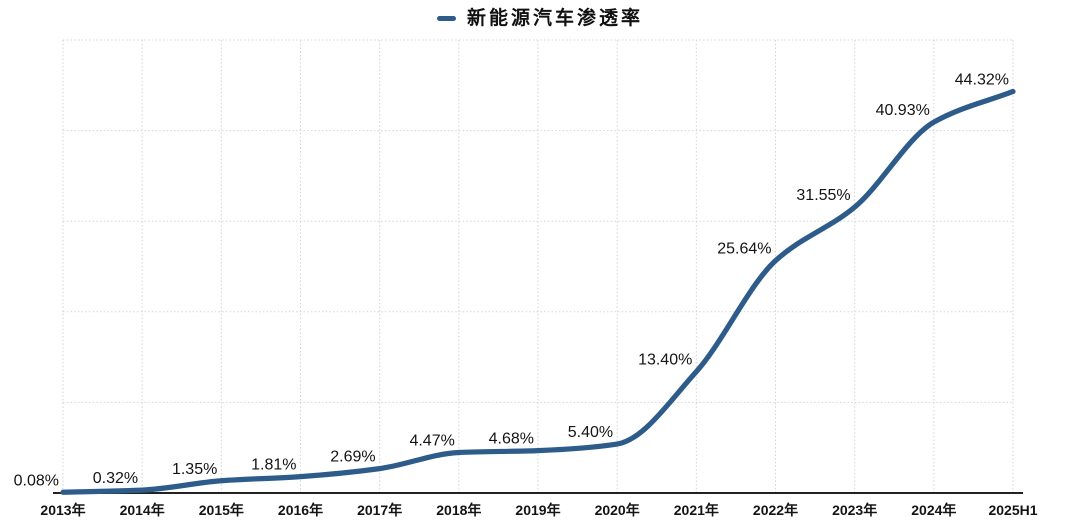 Image resolution: width=1080 pixels, height=525 pixels. I want to click on data-label: 4.47%, so click(431, 441).